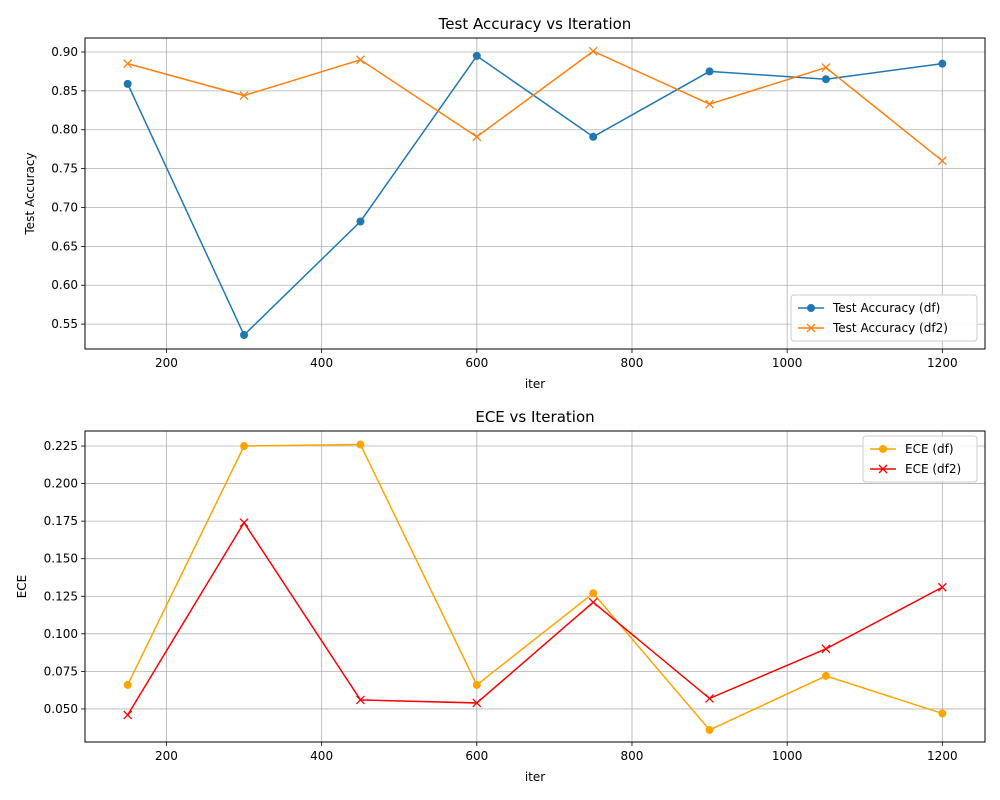 The height and width of the screenshot is (800, 1000). Describe the element at coordinates (64, 130) in the screenshot. I see `accuracy-y-tick-label: 0.80` at that location.